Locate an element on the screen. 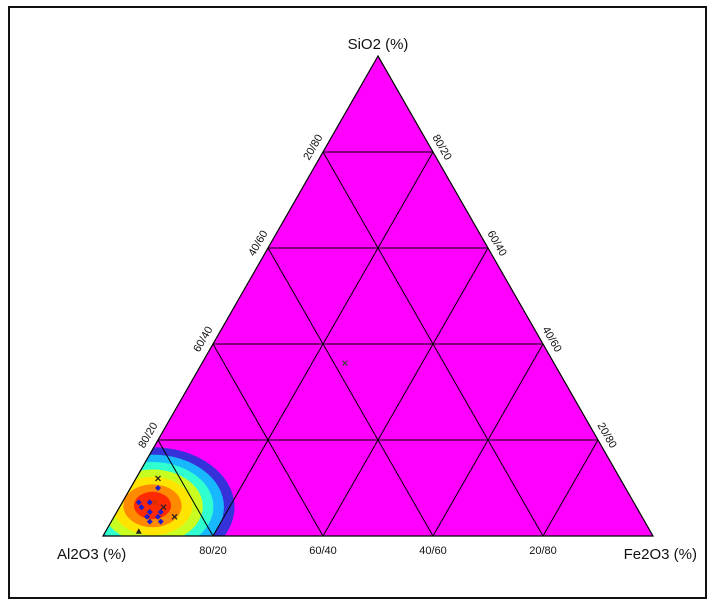 Image resolution: width=715 pixels, height=603 pixels. data-points is located at coordinates (241, 447).